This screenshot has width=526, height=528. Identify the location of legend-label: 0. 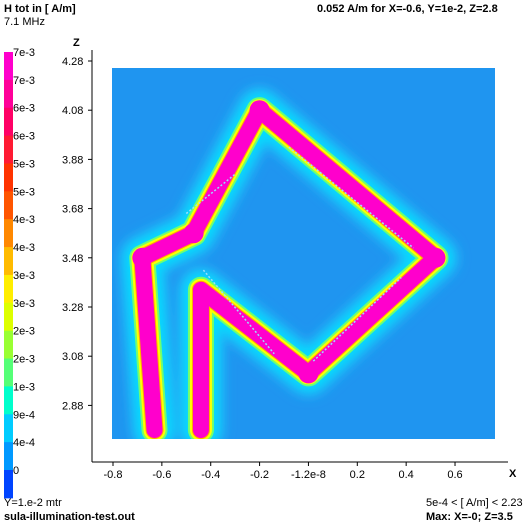
(16, 471).